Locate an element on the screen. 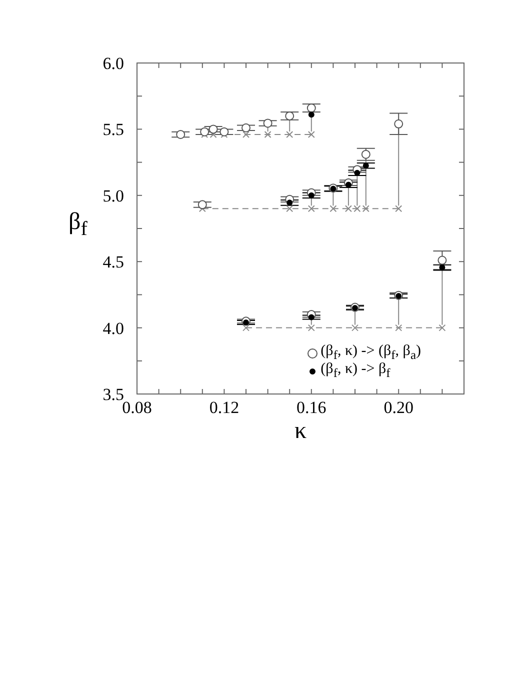 Image resolution: width=505 pixels, height=690 pixels. x-tick-label: 0.20 is located at coordinates (399, 408).